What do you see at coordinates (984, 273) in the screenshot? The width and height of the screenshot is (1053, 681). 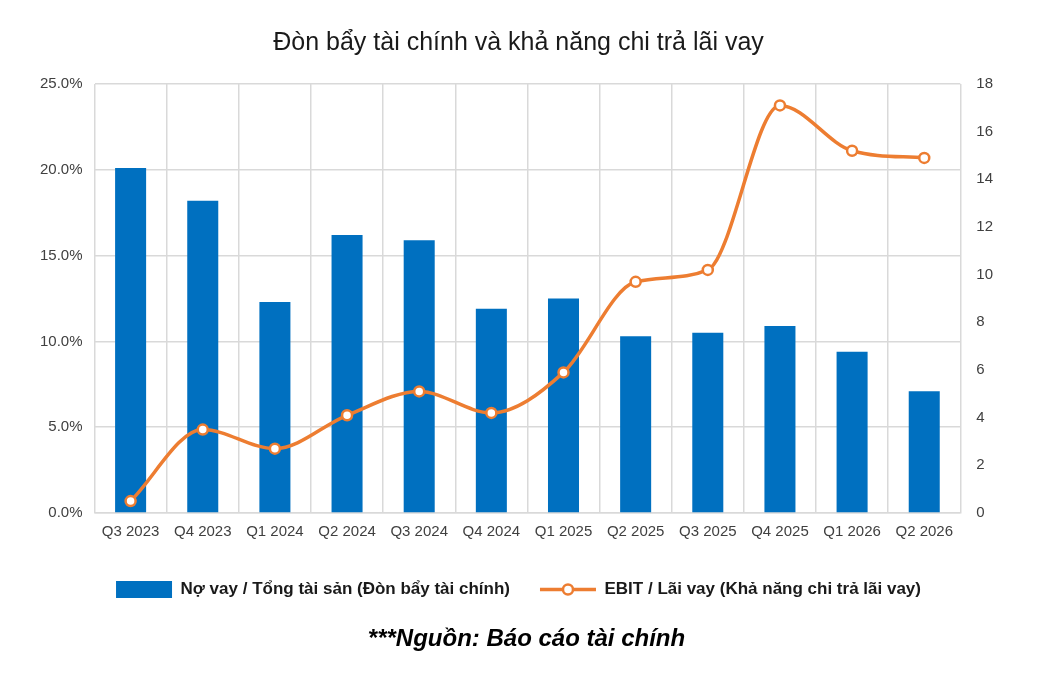 I see `y2-tick-label: 10` at bounding box center [984, 273].